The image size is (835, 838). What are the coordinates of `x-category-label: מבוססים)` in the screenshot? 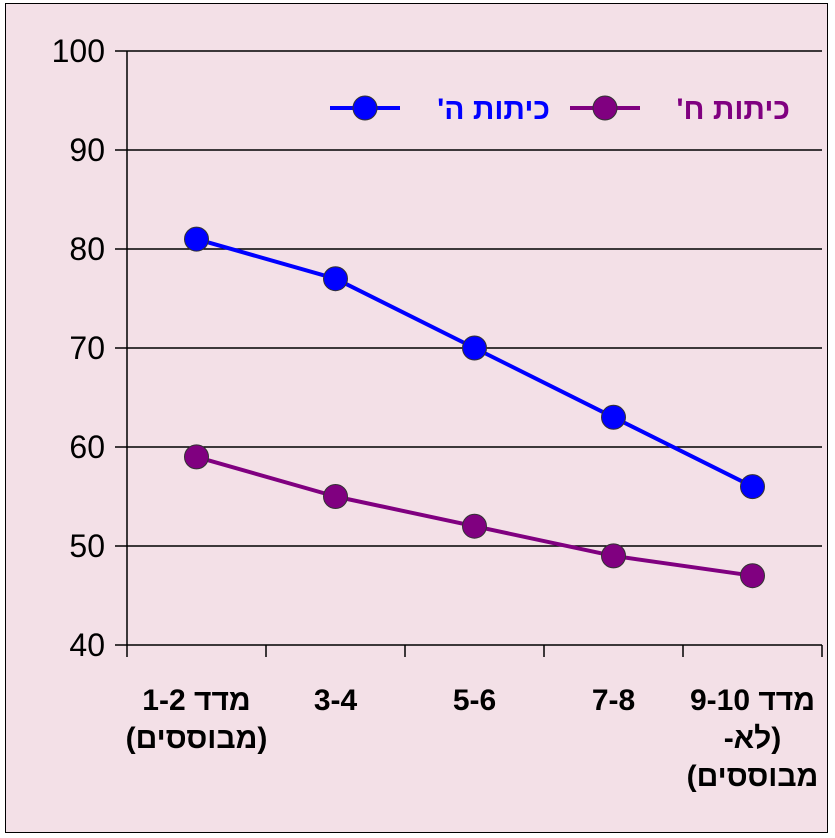 It's located at (753, 776).